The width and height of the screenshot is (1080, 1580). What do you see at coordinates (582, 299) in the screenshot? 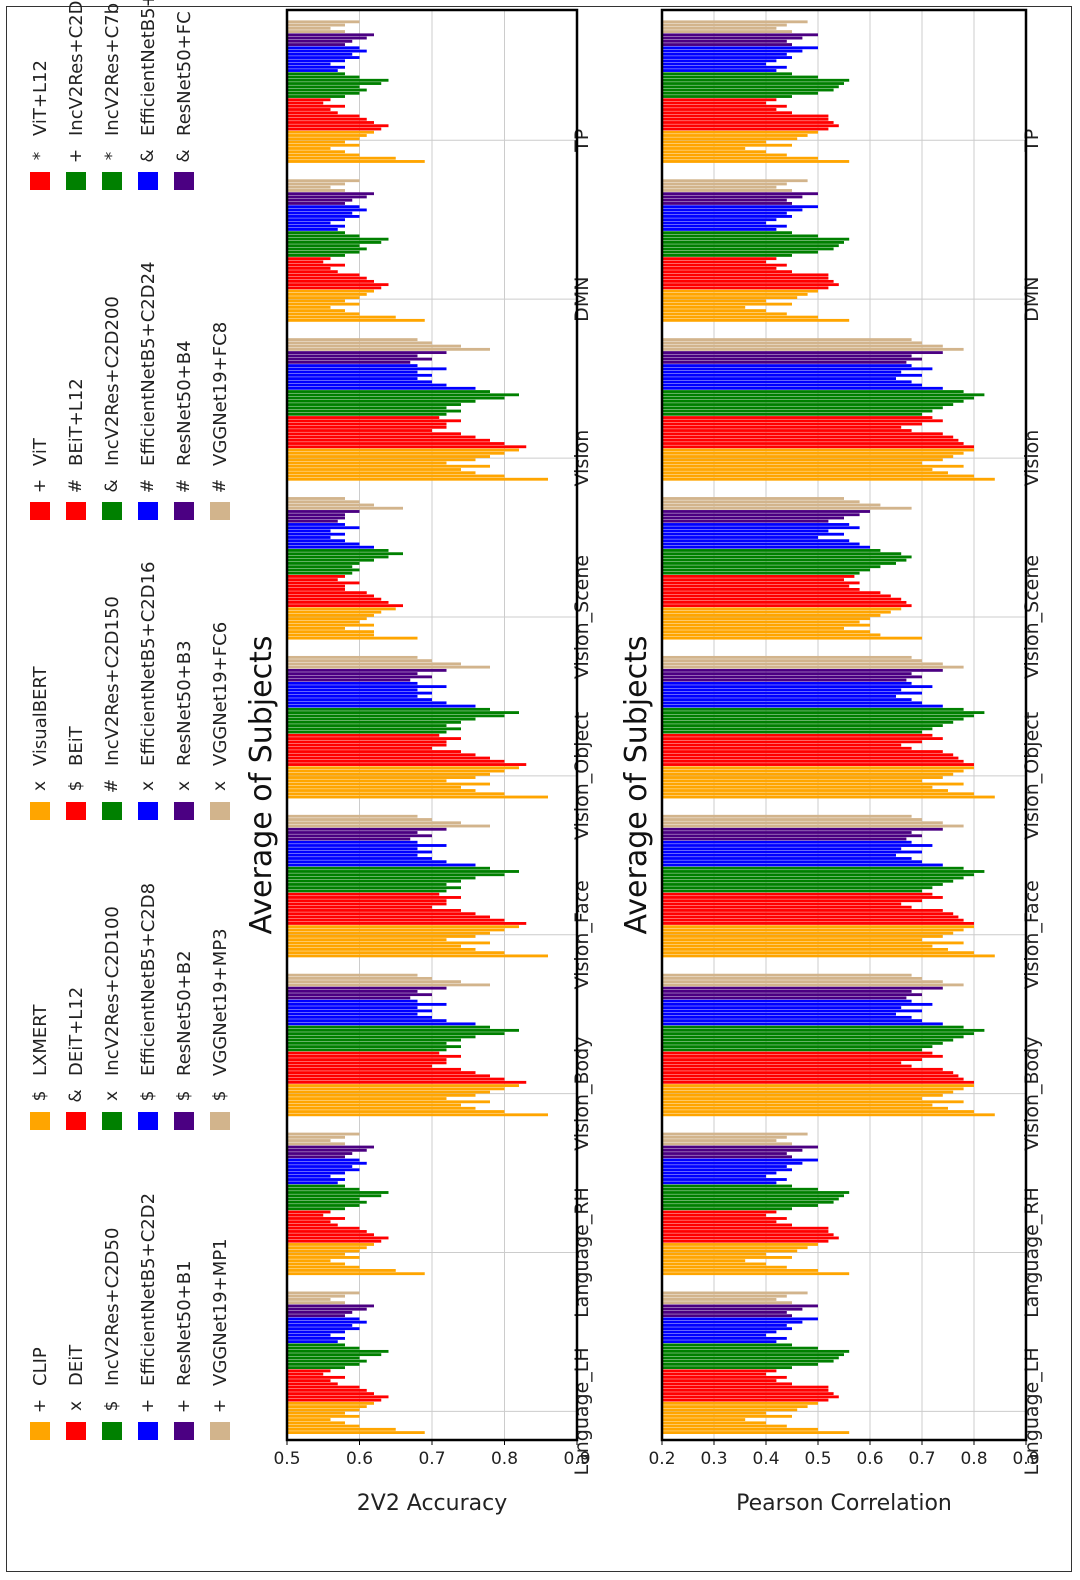
I see `xtick-label-DMN: DMN` at bounding box center [582, 299].